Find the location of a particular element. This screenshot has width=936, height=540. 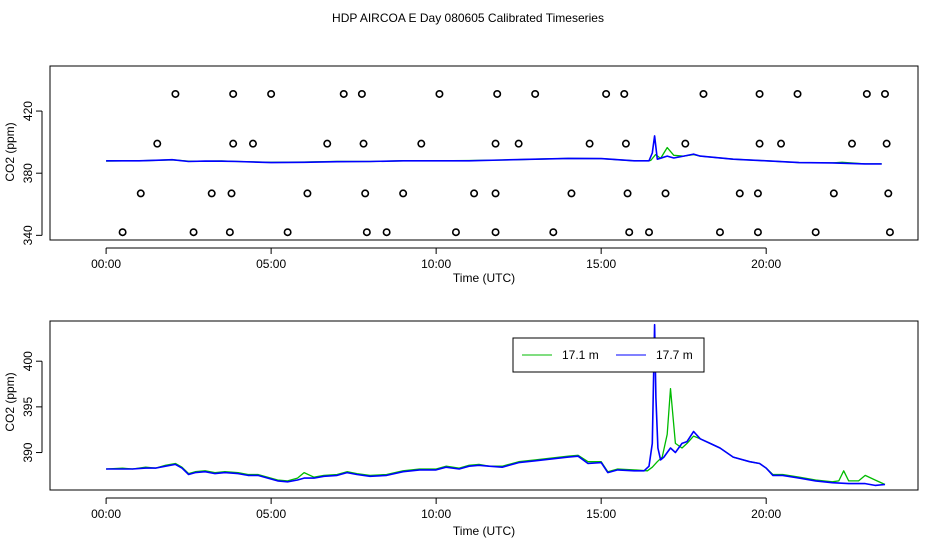

top-x-axis: 00:00 05:00 10:00 15:00 20:00 is located at coordinates (436, 259).